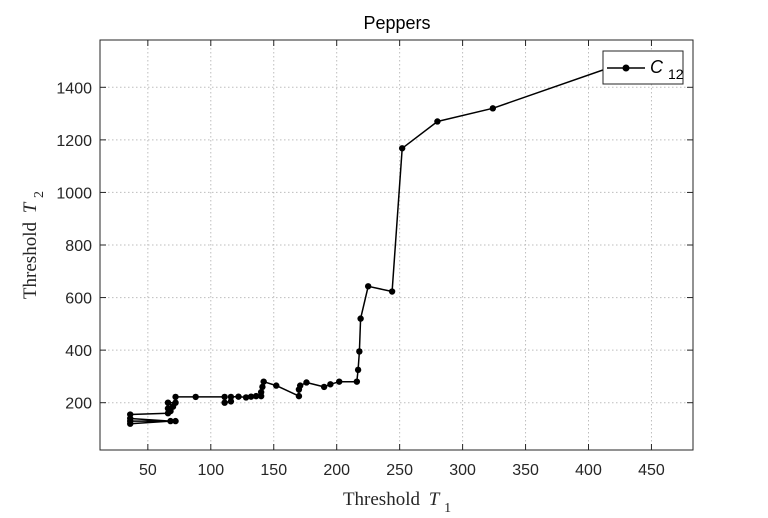 The height and width of the screenshot is (518, 768). Describe the element at coordinates (30, 207) in the screenshot. I see `y-axis-label-symbol: T` at that location.